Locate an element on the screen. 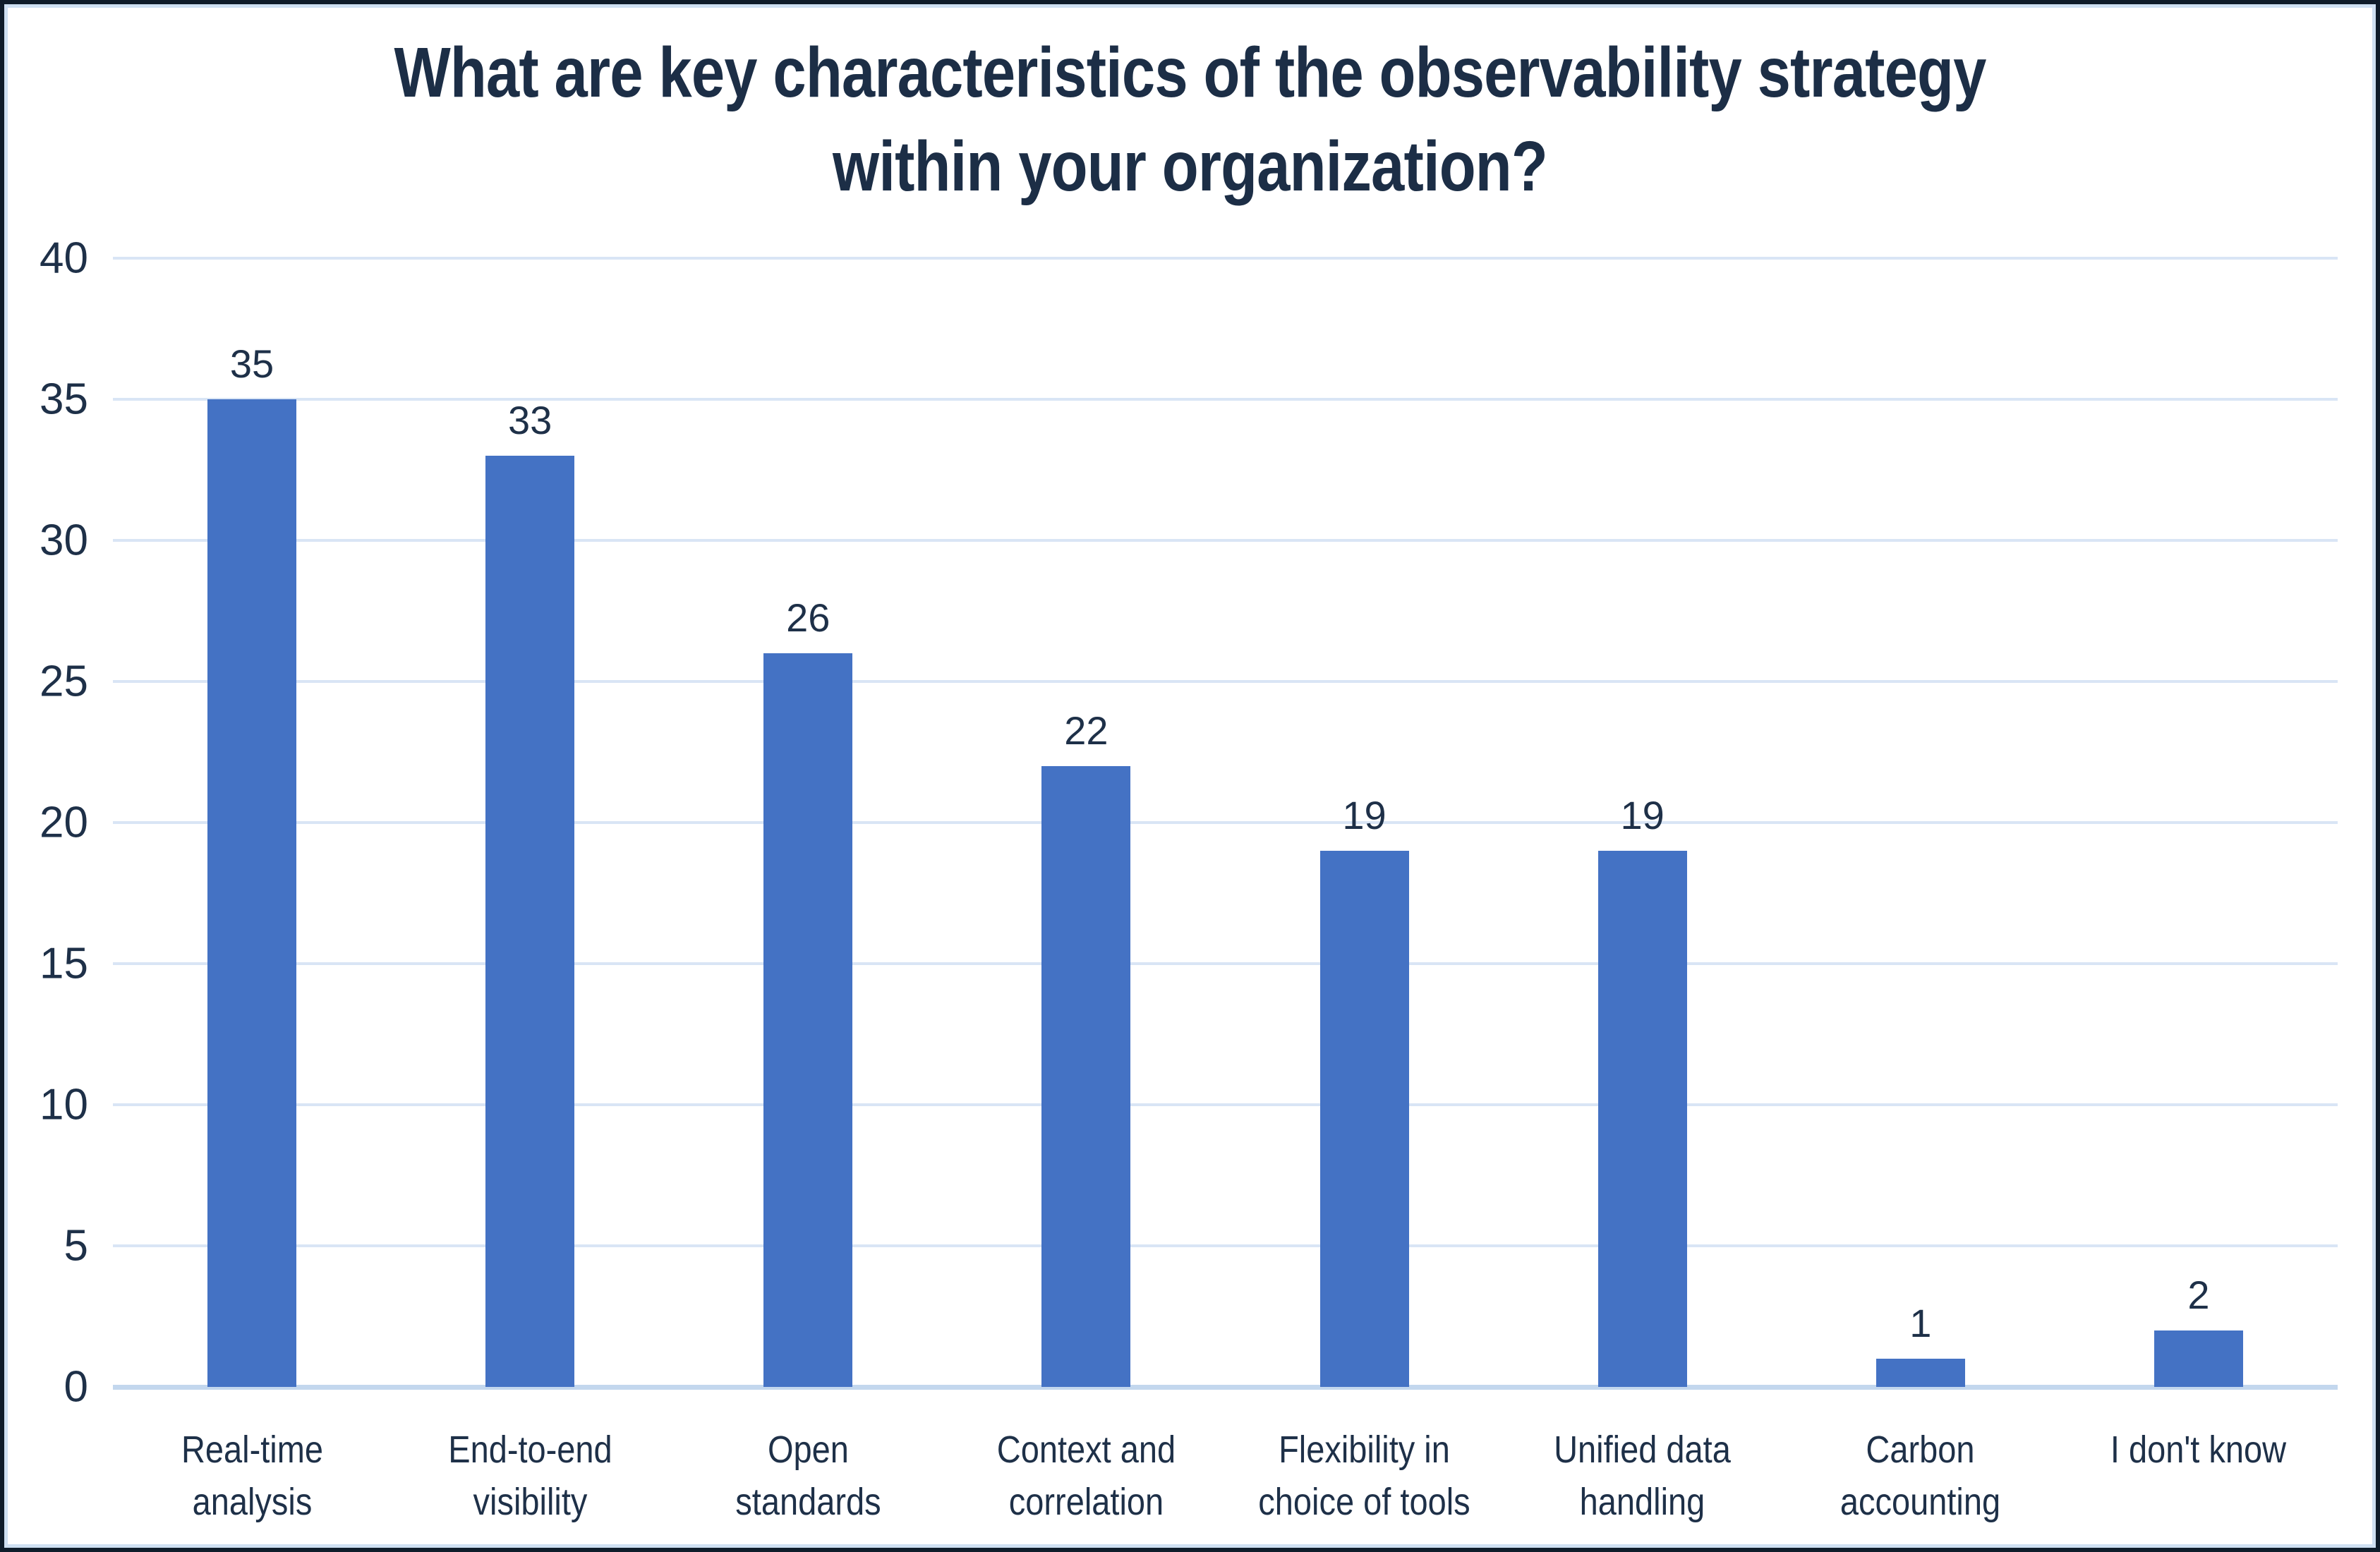 The width and height of the screenshot is (2380, 1552). bar-slot-unified-data-handling: 19 Unified data handling is located at coordinates (1643, 890).